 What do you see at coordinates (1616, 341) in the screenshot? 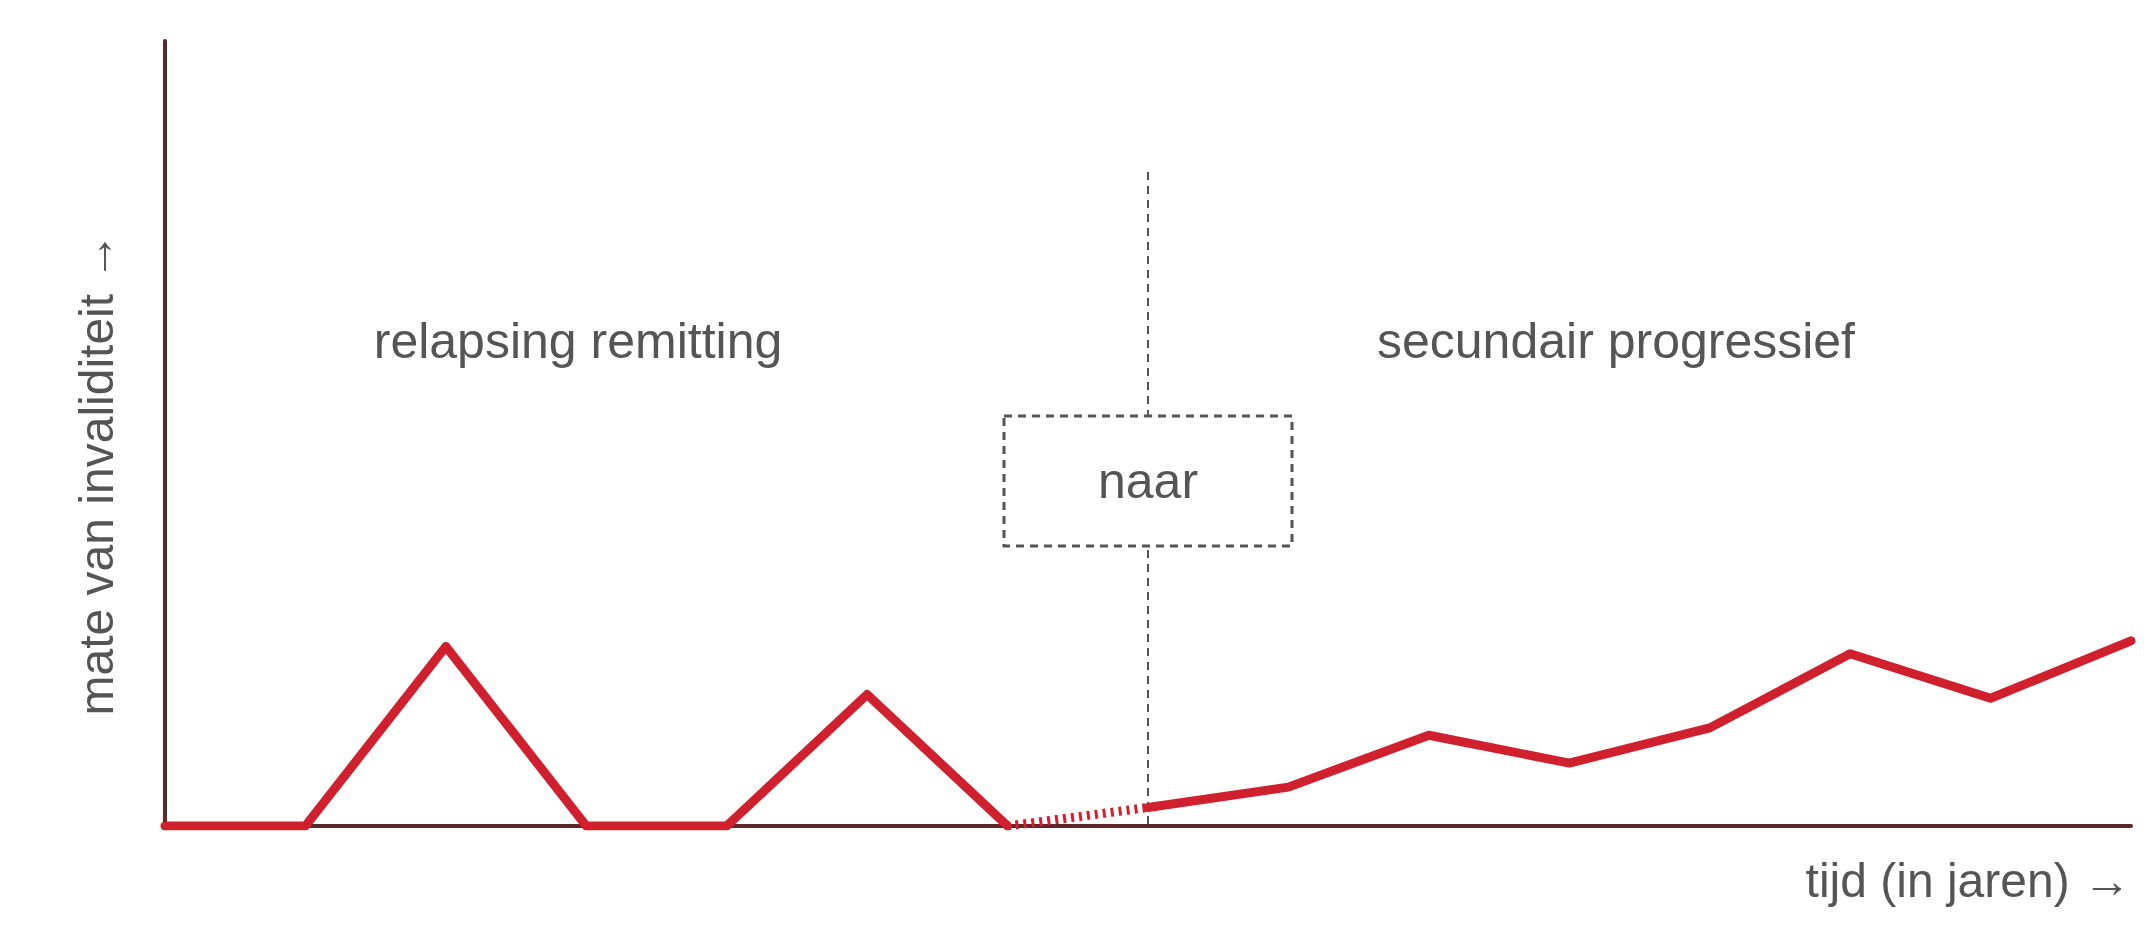
I see `text: secundair progressief` at bounding box center [1616, 341].